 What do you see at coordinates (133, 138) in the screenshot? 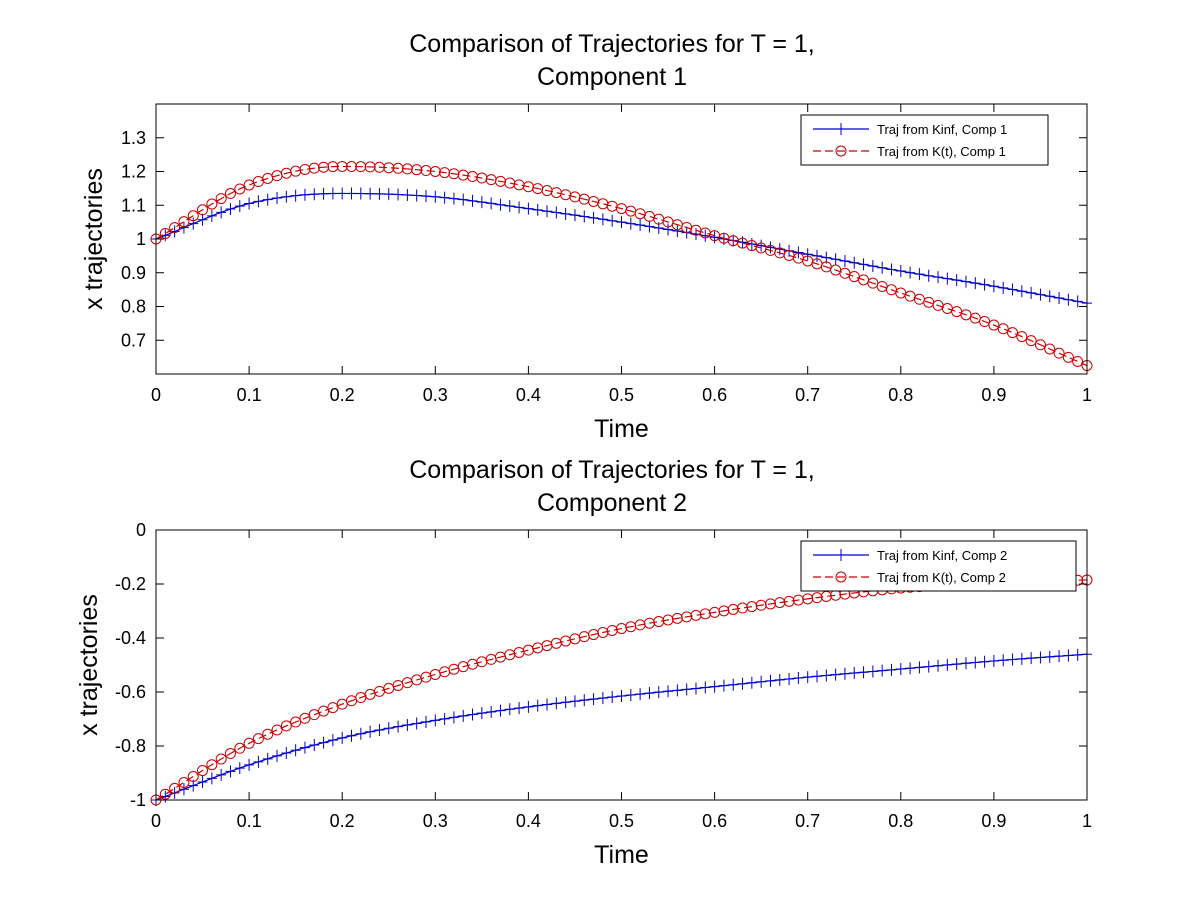
I see `y-tick-label: 1.3` at bounding box center [133, 138].